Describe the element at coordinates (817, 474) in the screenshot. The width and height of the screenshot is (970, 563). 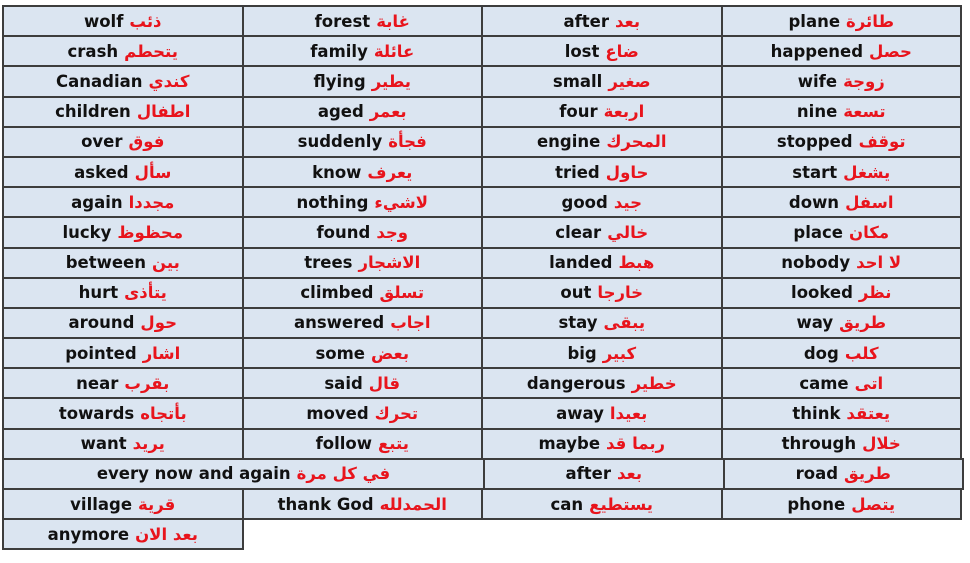
I see `english-word: road` at that location.